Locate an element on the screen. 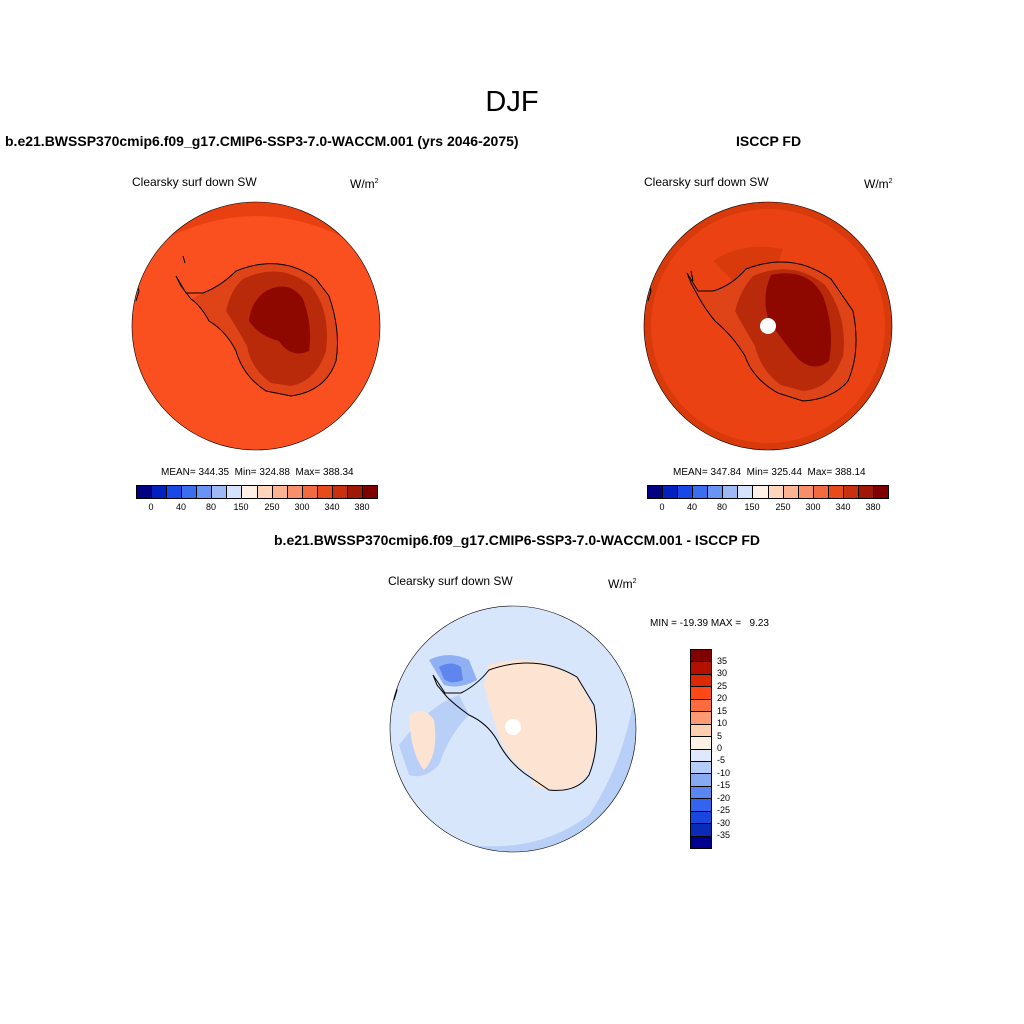 The image size is (1024, 1024). diff-colorbar is located at coordinates (701, 749).